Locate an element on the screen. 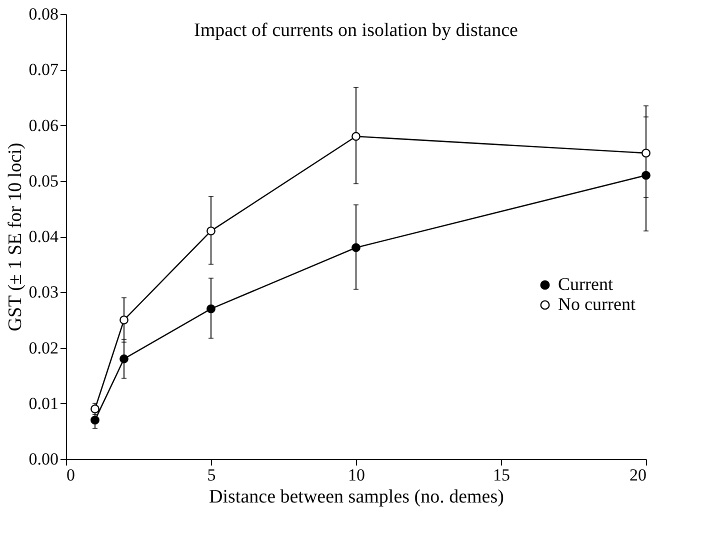 Image resolution: width=722 pixels, height=533 pixels. x-axis-title: Distance between samples (no. demes) is located at coordinates (356, 497).